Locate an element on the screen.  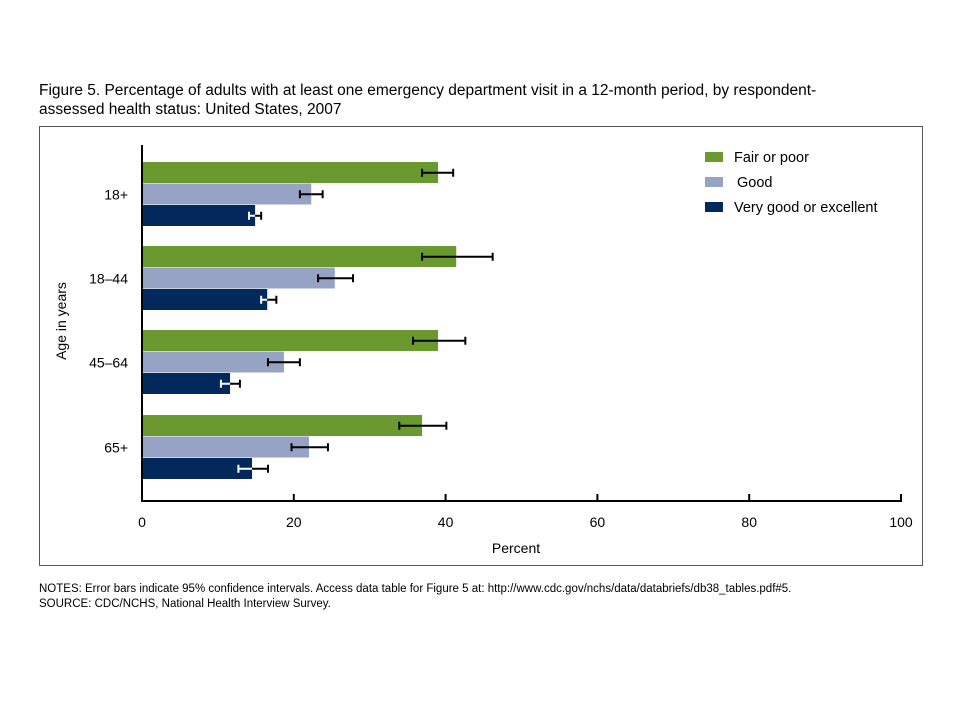
x-tick-label-5: 100 is located at coordinates (901, 522).